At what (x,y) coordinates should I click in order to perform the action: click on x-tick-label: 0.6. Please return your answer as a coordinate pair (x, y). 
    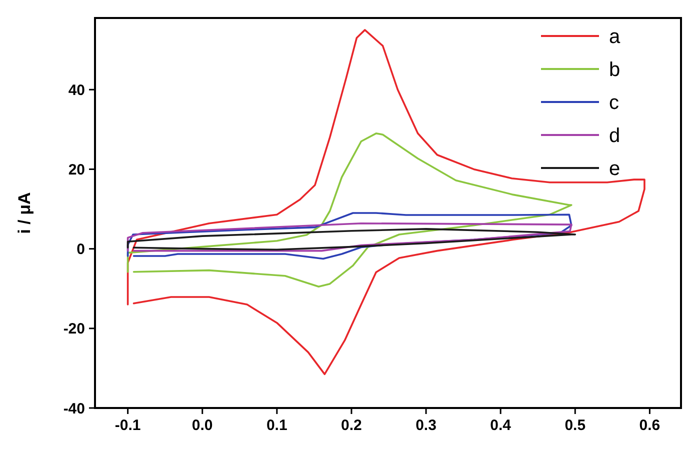
    Looking at the image, I should click on (649, 425).